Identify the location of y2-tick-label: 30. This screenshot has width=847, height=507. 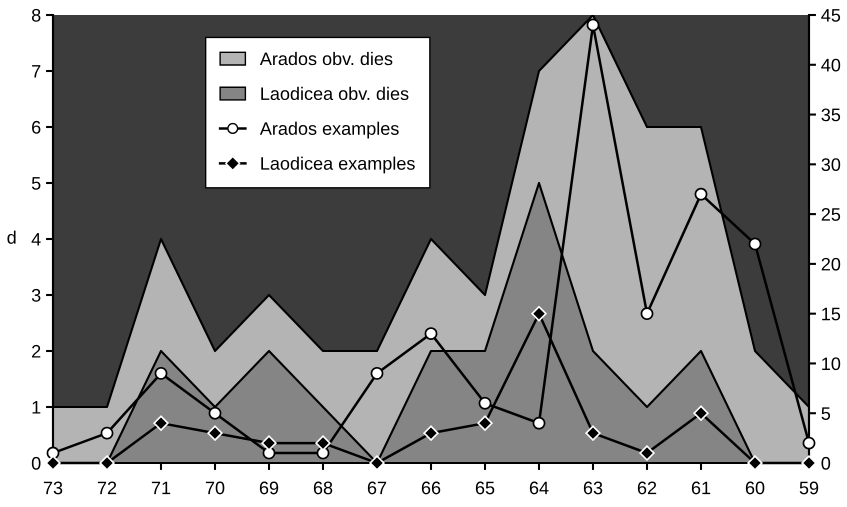
(830, 165).